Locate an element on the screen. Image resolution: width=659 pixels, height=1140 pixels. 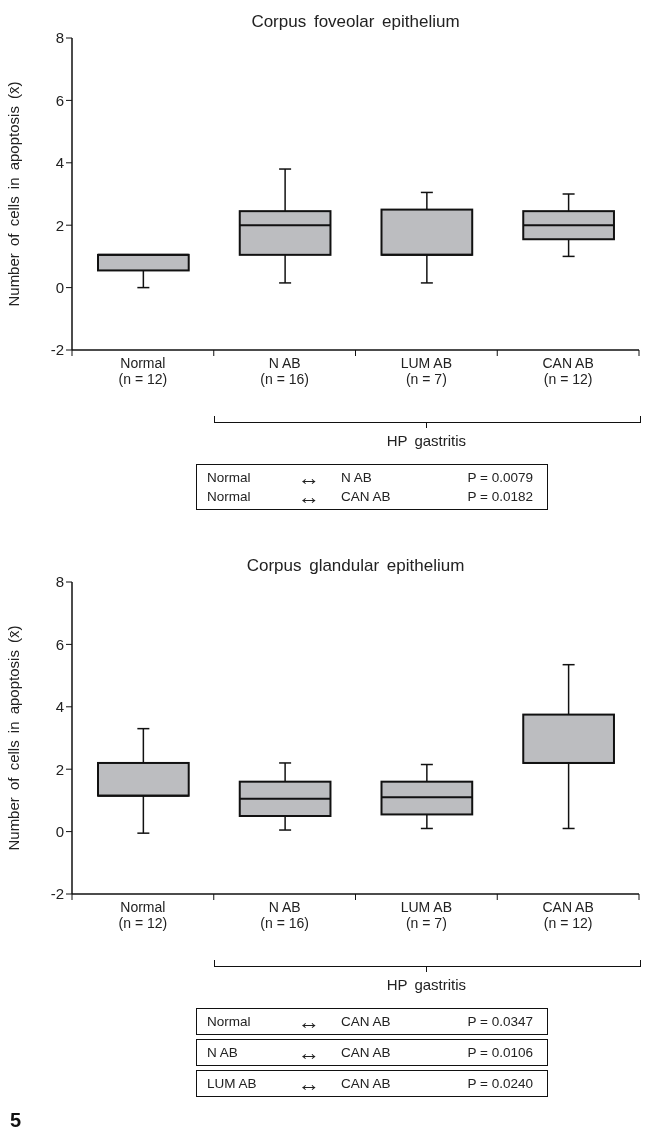
text: Normal ↔ CAN AB P = 0.0347 is located at coordinates (370, 1021).